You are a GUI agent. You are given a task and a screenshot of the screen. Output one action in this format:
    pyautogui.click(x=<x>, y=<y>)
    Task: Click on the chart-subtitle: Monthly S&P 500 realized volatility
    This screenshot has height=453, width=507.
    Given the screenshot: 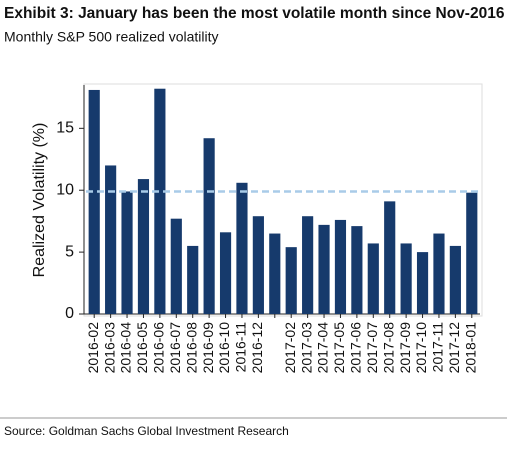 What is the action you would take?
    pyautogui.click(x=111, y=37)
    